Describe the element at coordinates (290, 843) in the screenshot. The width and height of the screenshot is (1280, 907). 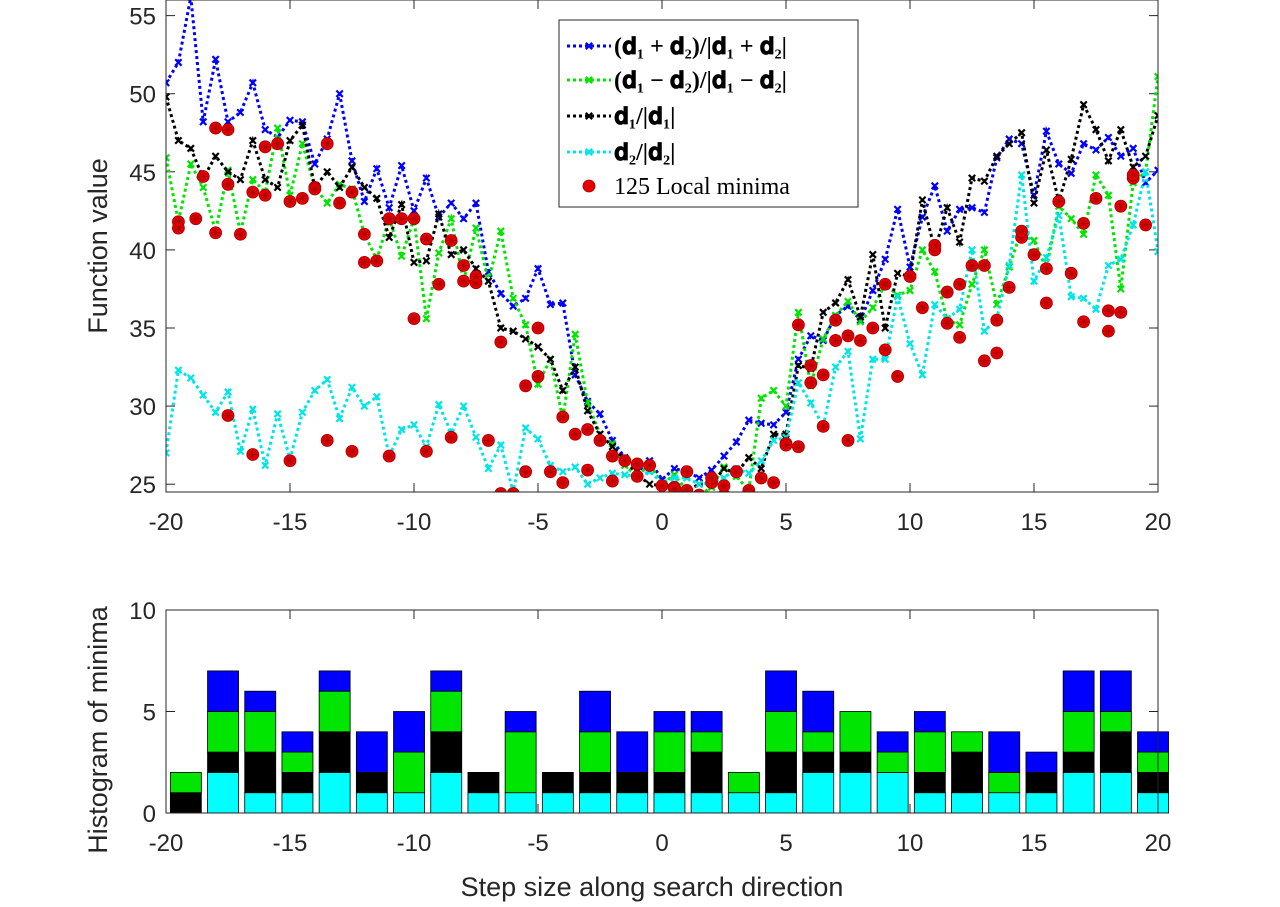
I see `bottom-x-tick-label: -15` at that location.